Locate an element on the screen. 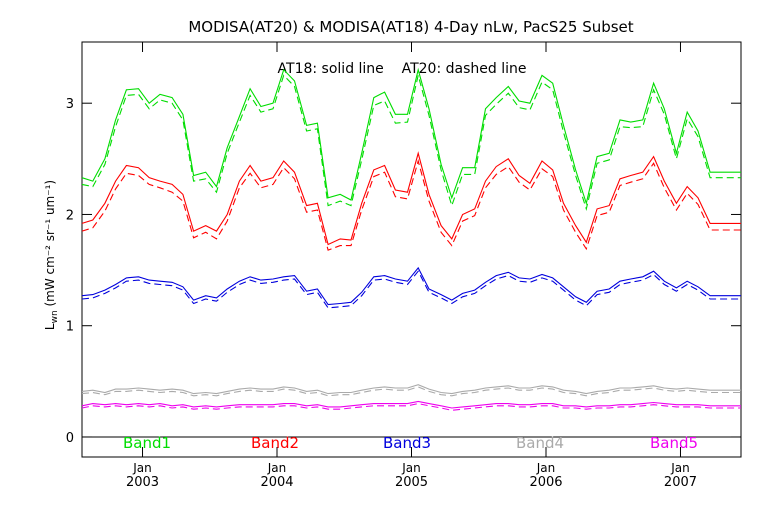  series-line-band4-solid is located at coordinates (411, 389).